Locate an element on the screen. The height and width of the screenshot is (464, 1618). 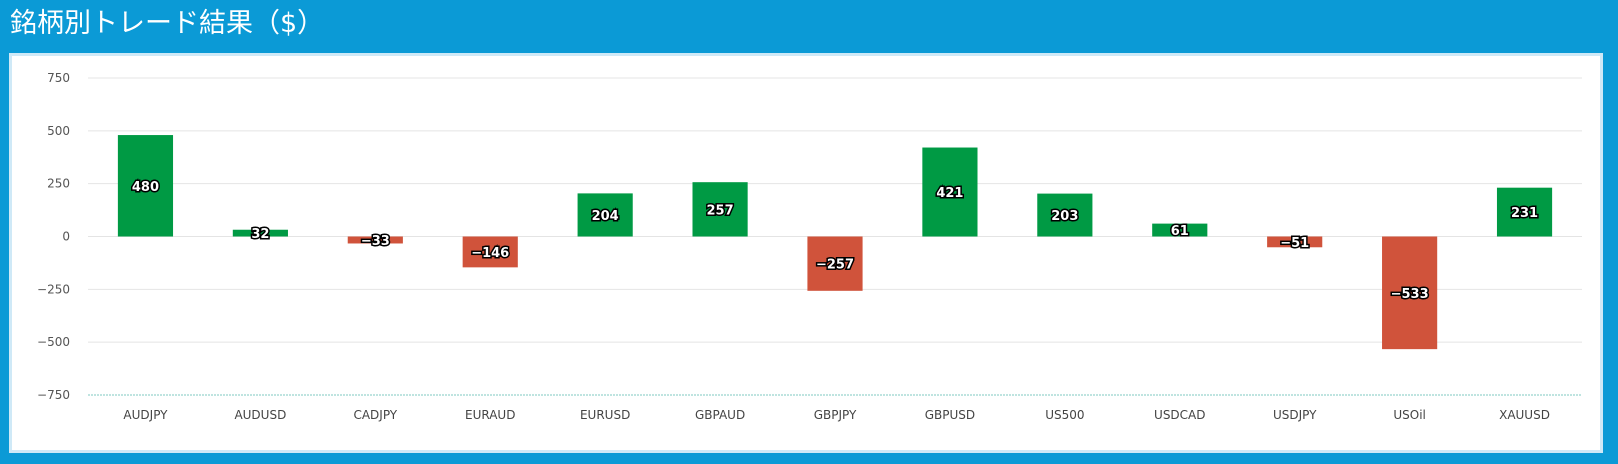
data-label: −51 is located at coordinates (1294, 243).